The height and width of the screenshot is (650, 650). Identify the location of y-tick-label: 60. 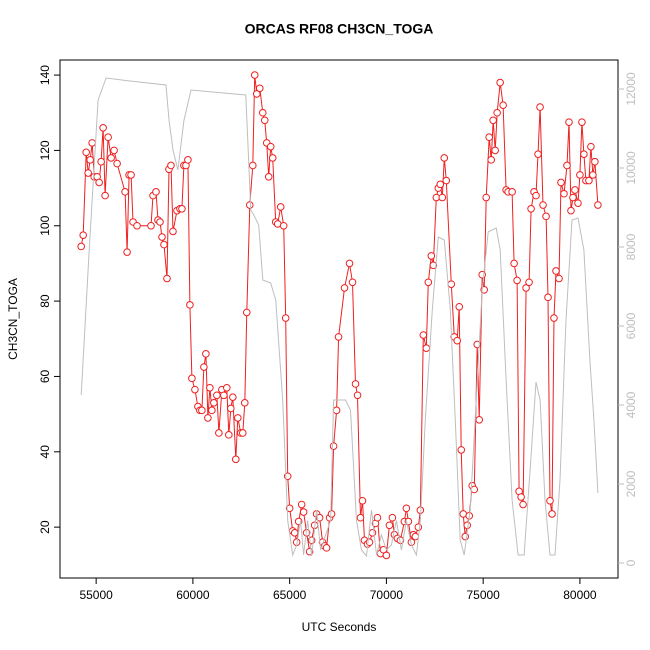
(45, 376).